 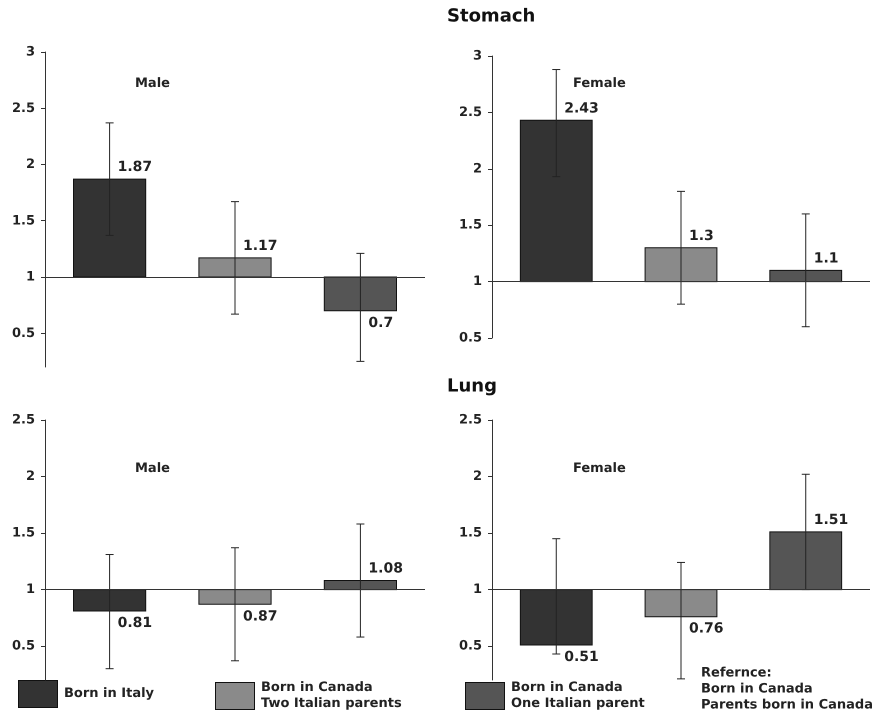 I want to click on data-label: 0.7, so click(x=381, y=322).